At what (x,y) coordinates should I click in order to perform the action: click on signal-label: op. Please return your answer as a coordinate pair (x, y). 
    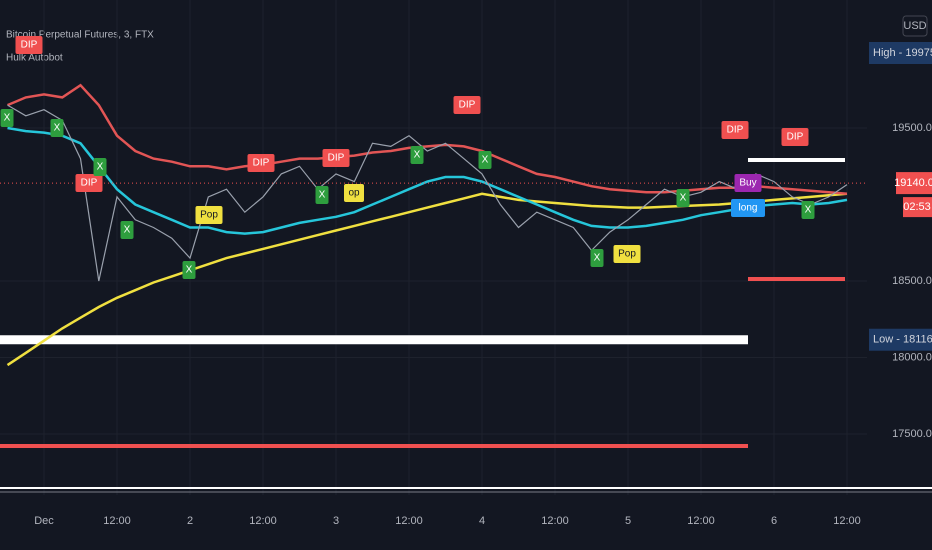
    Looking at the image, I should click on (354, 193).